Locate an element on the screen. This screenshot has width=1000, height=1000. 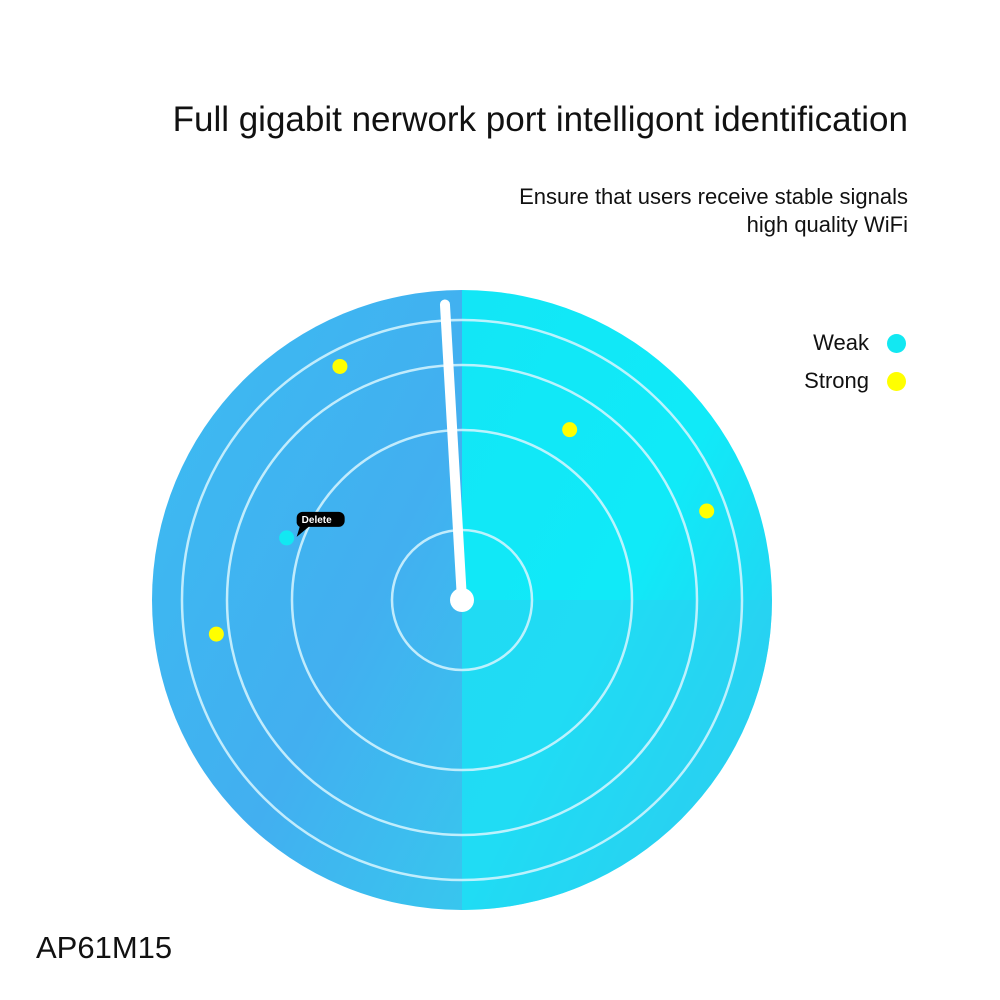
legend: Weak Strong is located at coordinates (855, 362).